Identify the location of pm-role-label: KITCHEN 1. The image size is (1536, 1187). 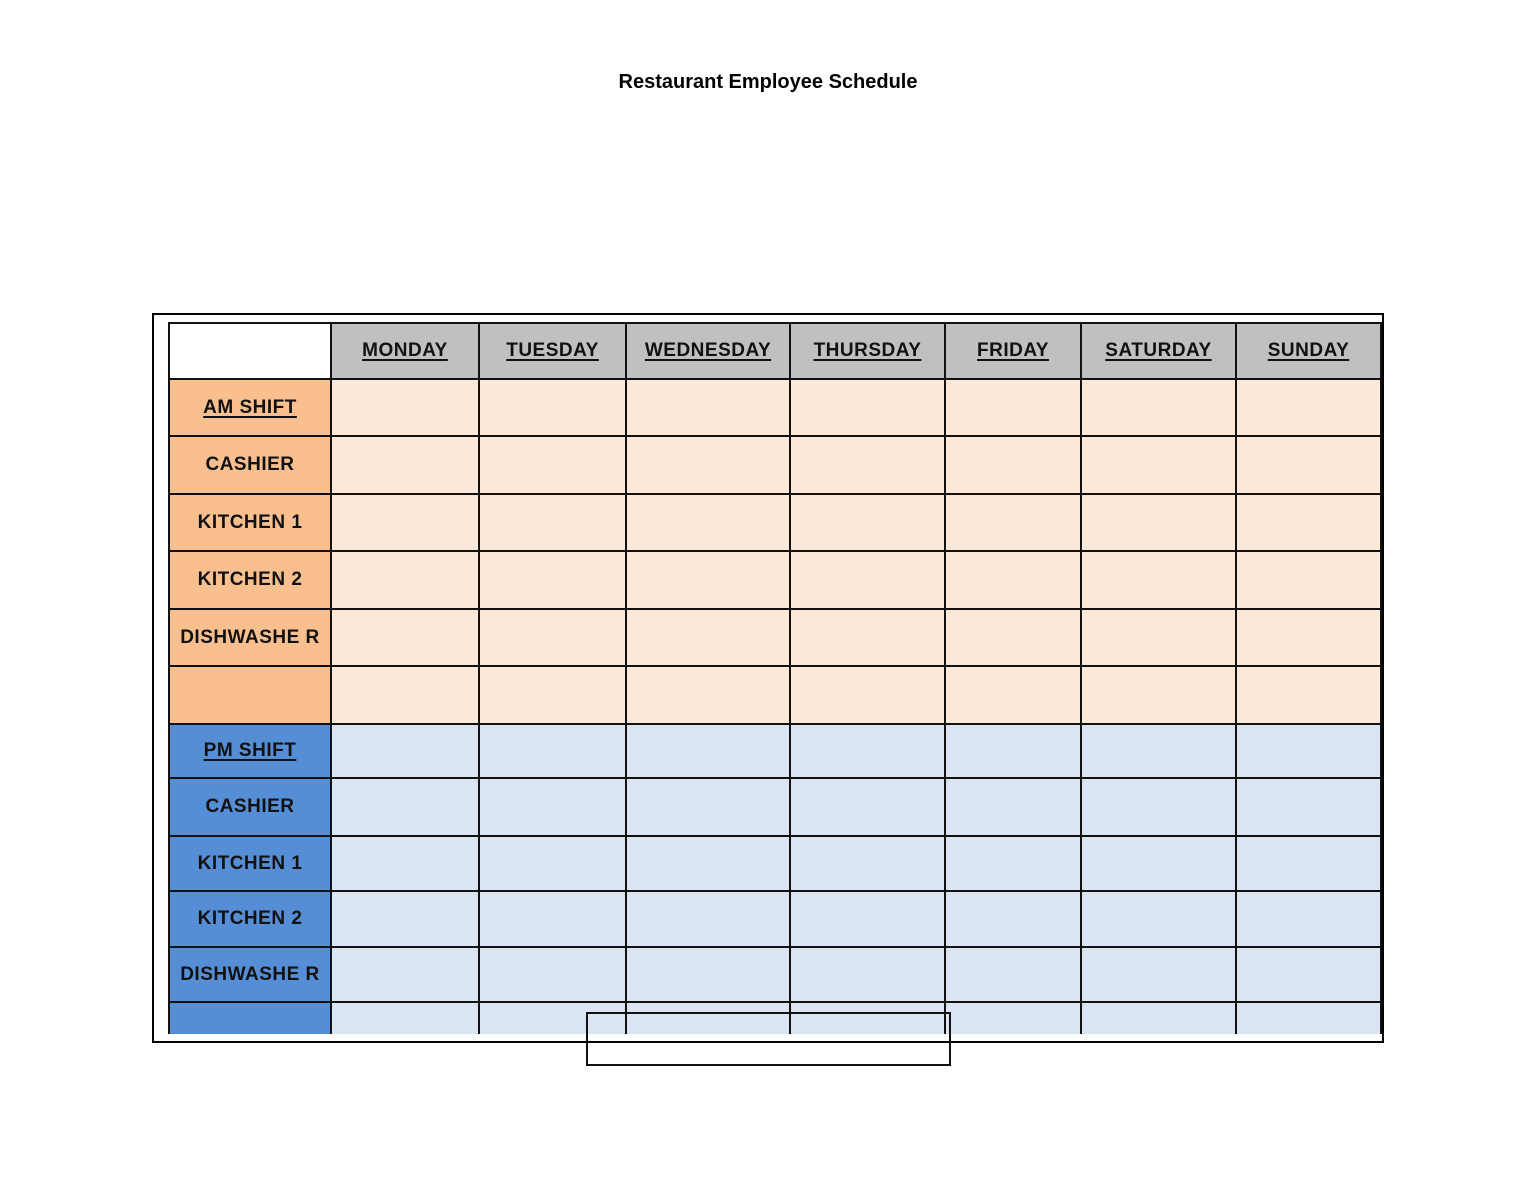
(250, 864).